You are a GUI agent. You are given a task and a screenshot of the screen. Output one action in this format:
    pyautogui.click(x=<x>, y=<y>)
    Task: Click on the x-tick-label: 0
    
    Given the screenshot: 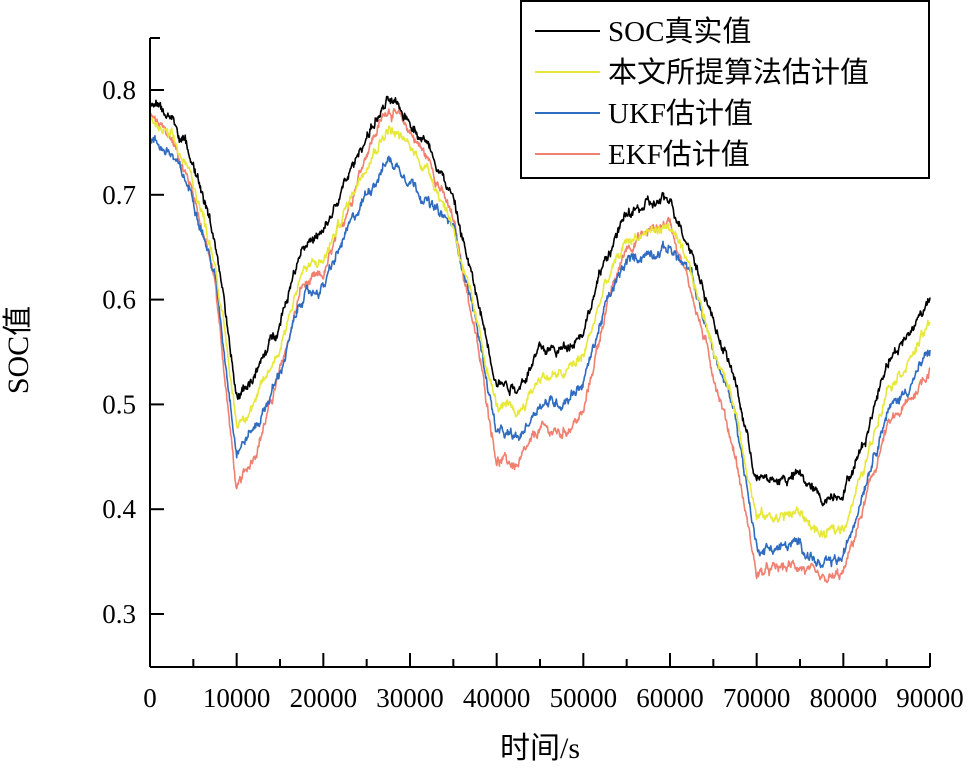 What is the action you would take?
    pyautogui.click(x=150, y=698)
    